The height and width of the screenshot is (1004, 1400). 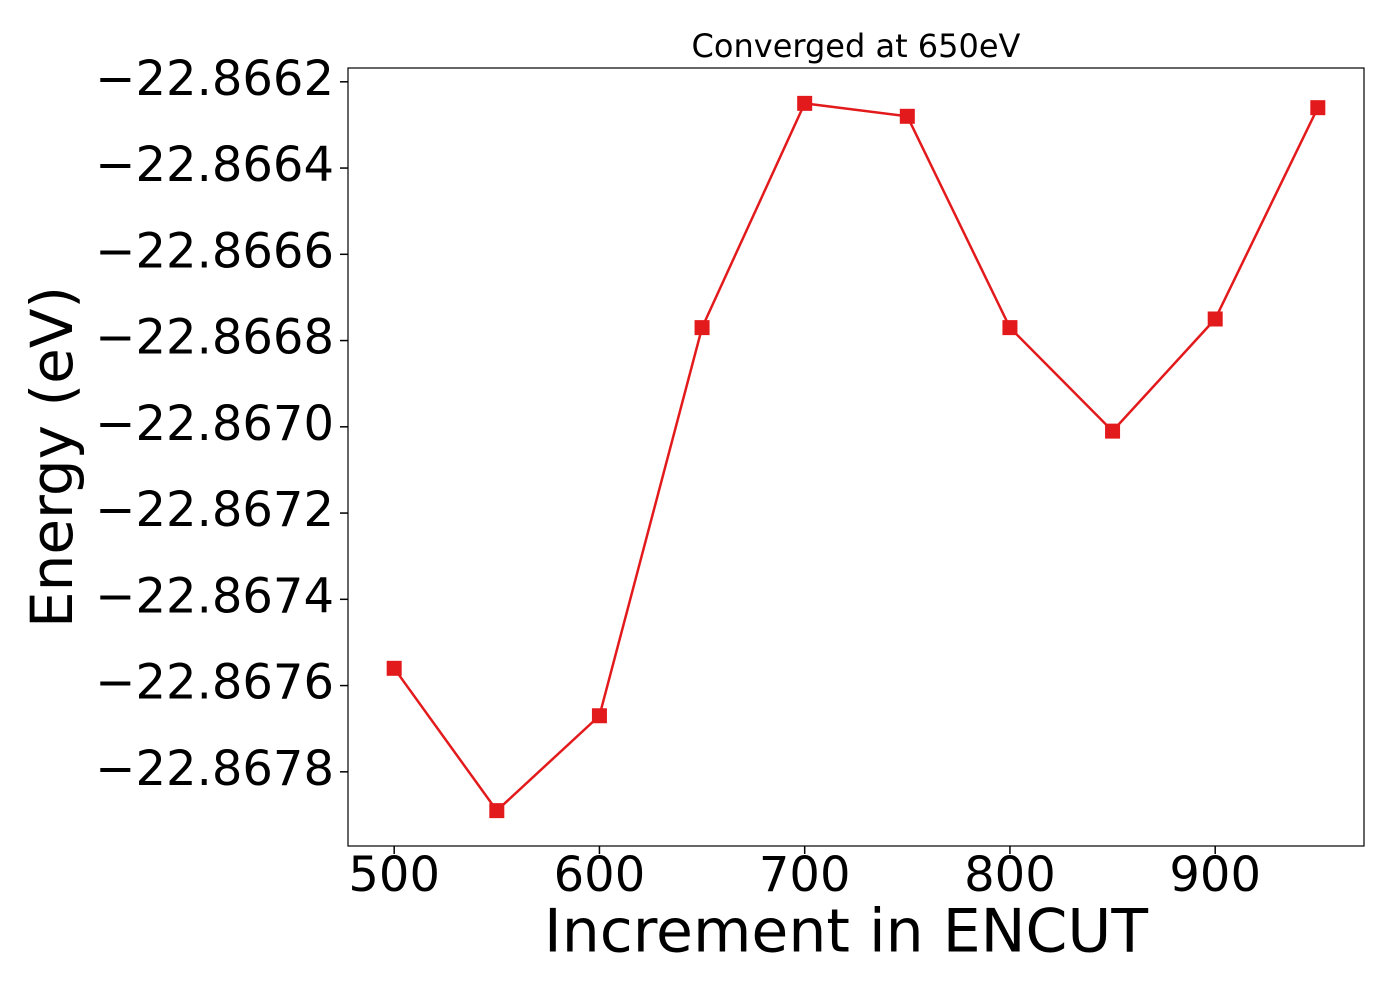 What do you see at coordinates (214, 338) in the screenshot?
I see `y-tick-label: −22.8668` at bounding box center [214, 338].